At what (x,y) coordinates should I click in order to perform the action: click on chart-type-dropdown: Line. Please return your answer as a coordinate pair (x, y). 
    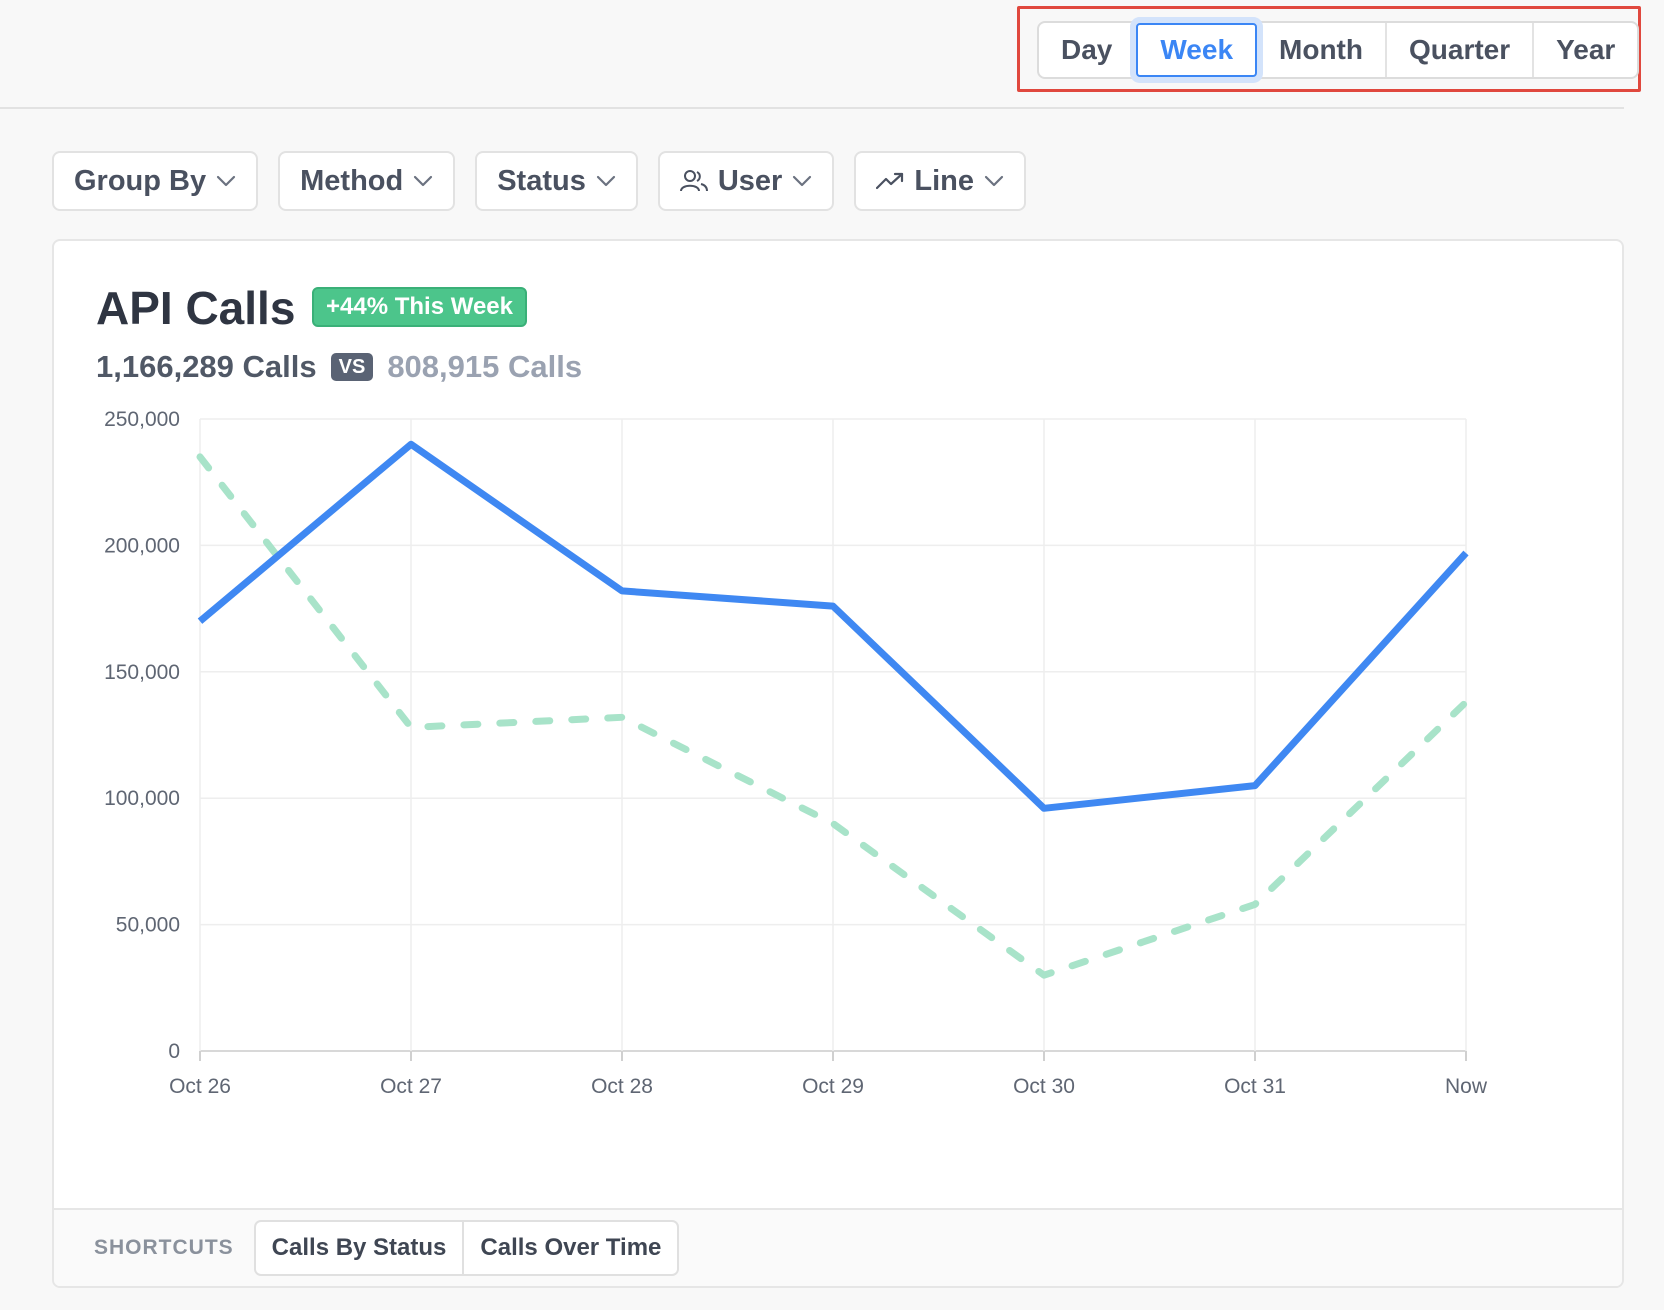
    Looking at the image, I should click on (940, 181).